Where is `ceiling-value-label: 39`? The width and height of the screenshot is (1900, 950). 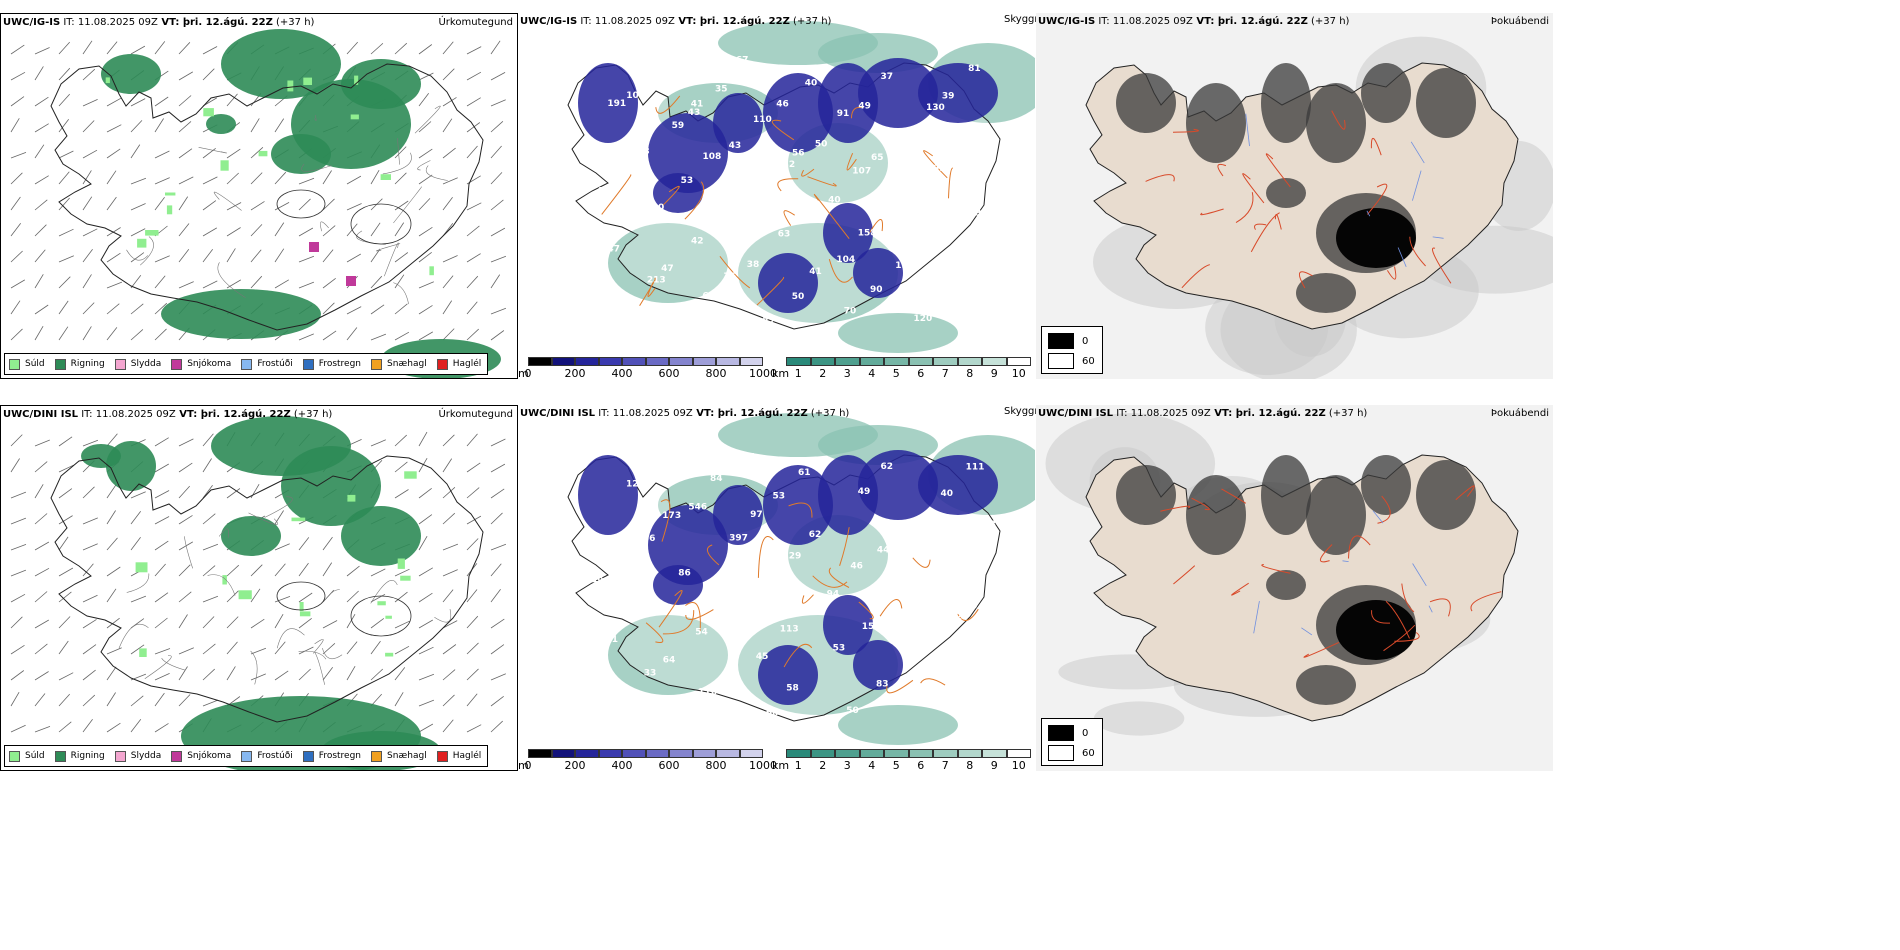 ceiling-value-label: 39 is located at coordinates (628, 304).